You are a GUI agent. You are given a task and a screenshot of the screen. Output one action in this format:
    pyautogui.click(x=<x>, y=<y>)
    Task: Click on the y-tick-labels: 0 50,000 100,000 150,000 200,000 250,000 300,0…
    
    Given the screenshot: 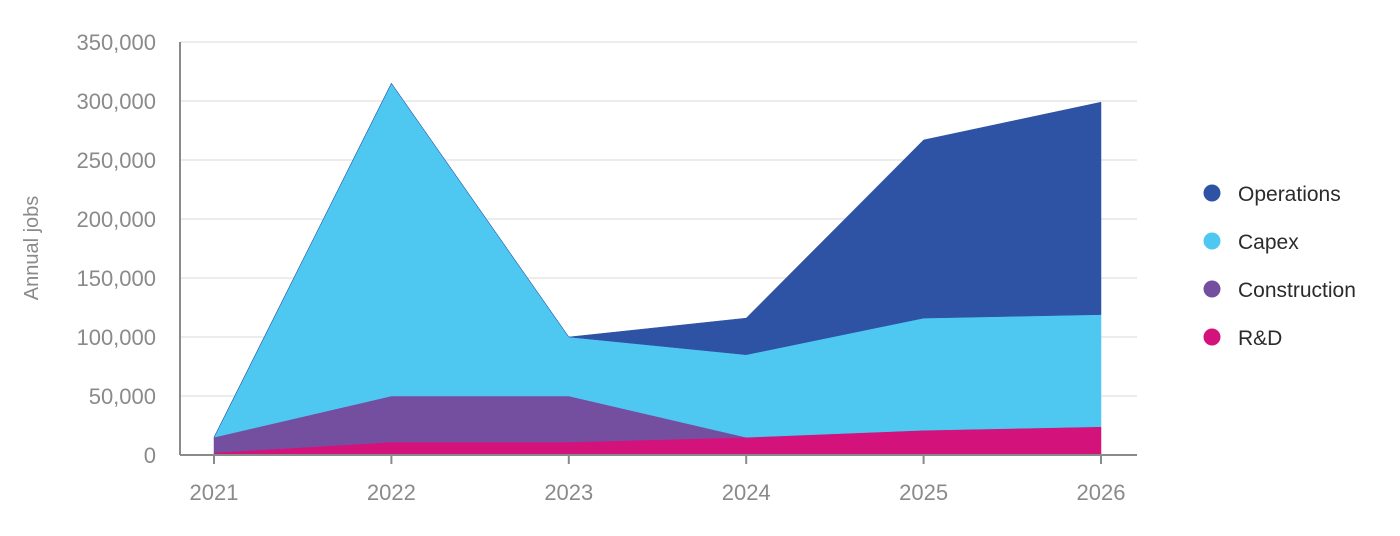 What is the action you would take?
    pyautogui.click(x=116, y=249)
    